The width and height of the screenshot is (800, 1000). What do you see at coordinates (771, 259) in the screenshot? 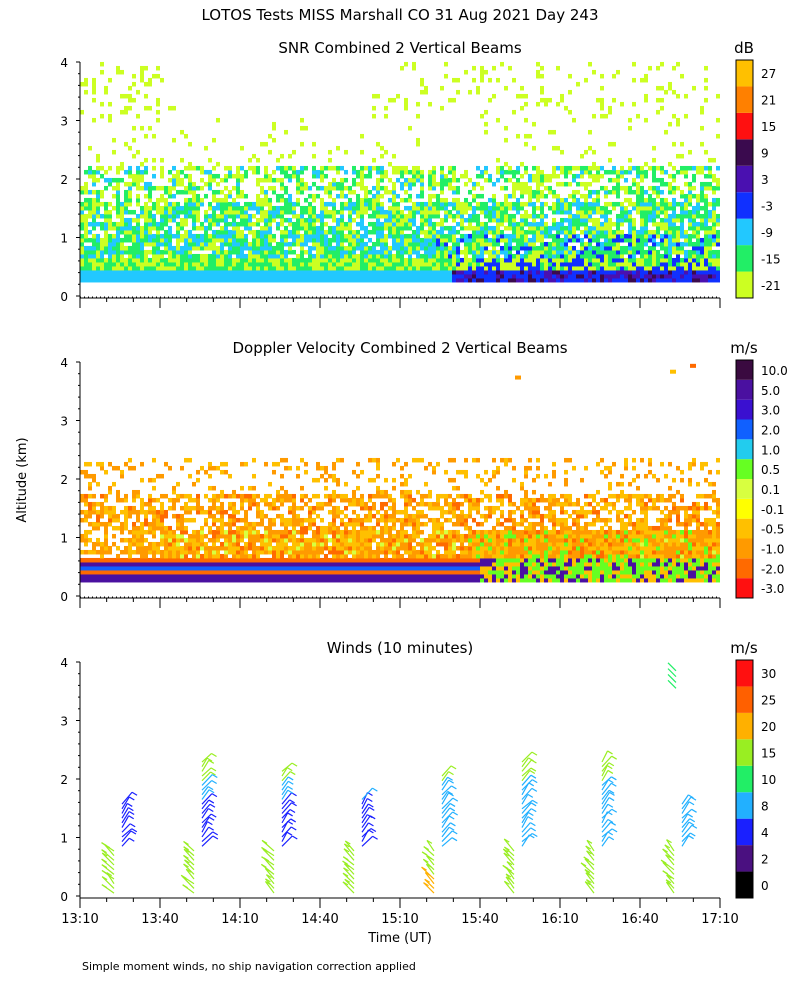
I see `colorbar-label: -15` at bounding box center [771, 259].